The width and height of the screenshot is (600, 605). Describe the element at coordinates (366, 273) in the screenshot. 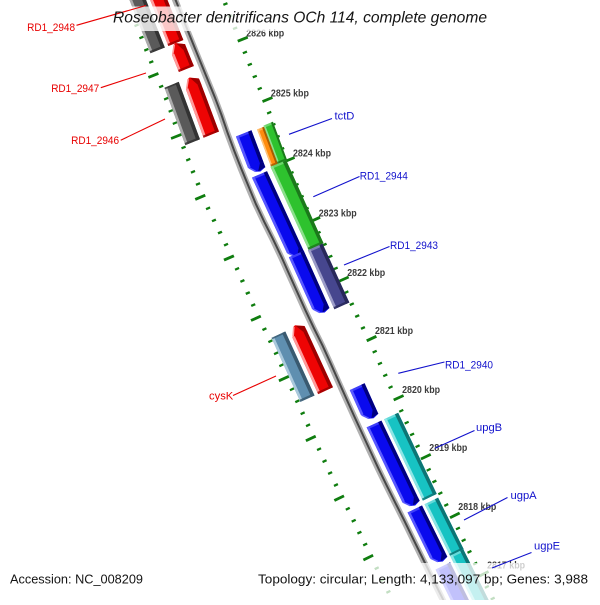

I see `svg-text: 2822 kbp` at that location.